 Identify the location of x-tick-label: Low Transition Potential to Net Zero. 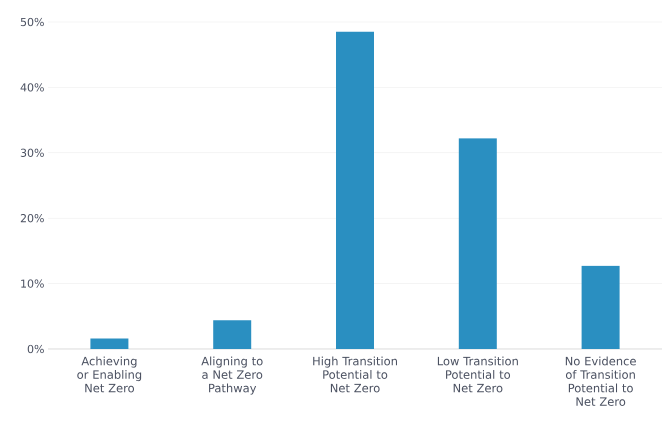
(478, 374).